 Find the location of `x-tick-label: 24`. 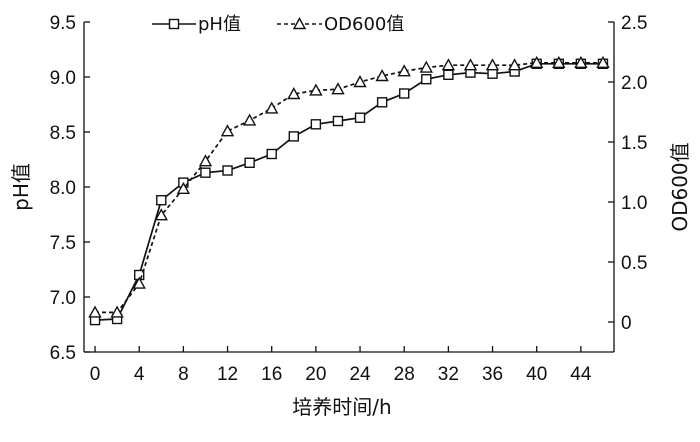

x-tick-label: 24 is located at coordinates (360, 374).